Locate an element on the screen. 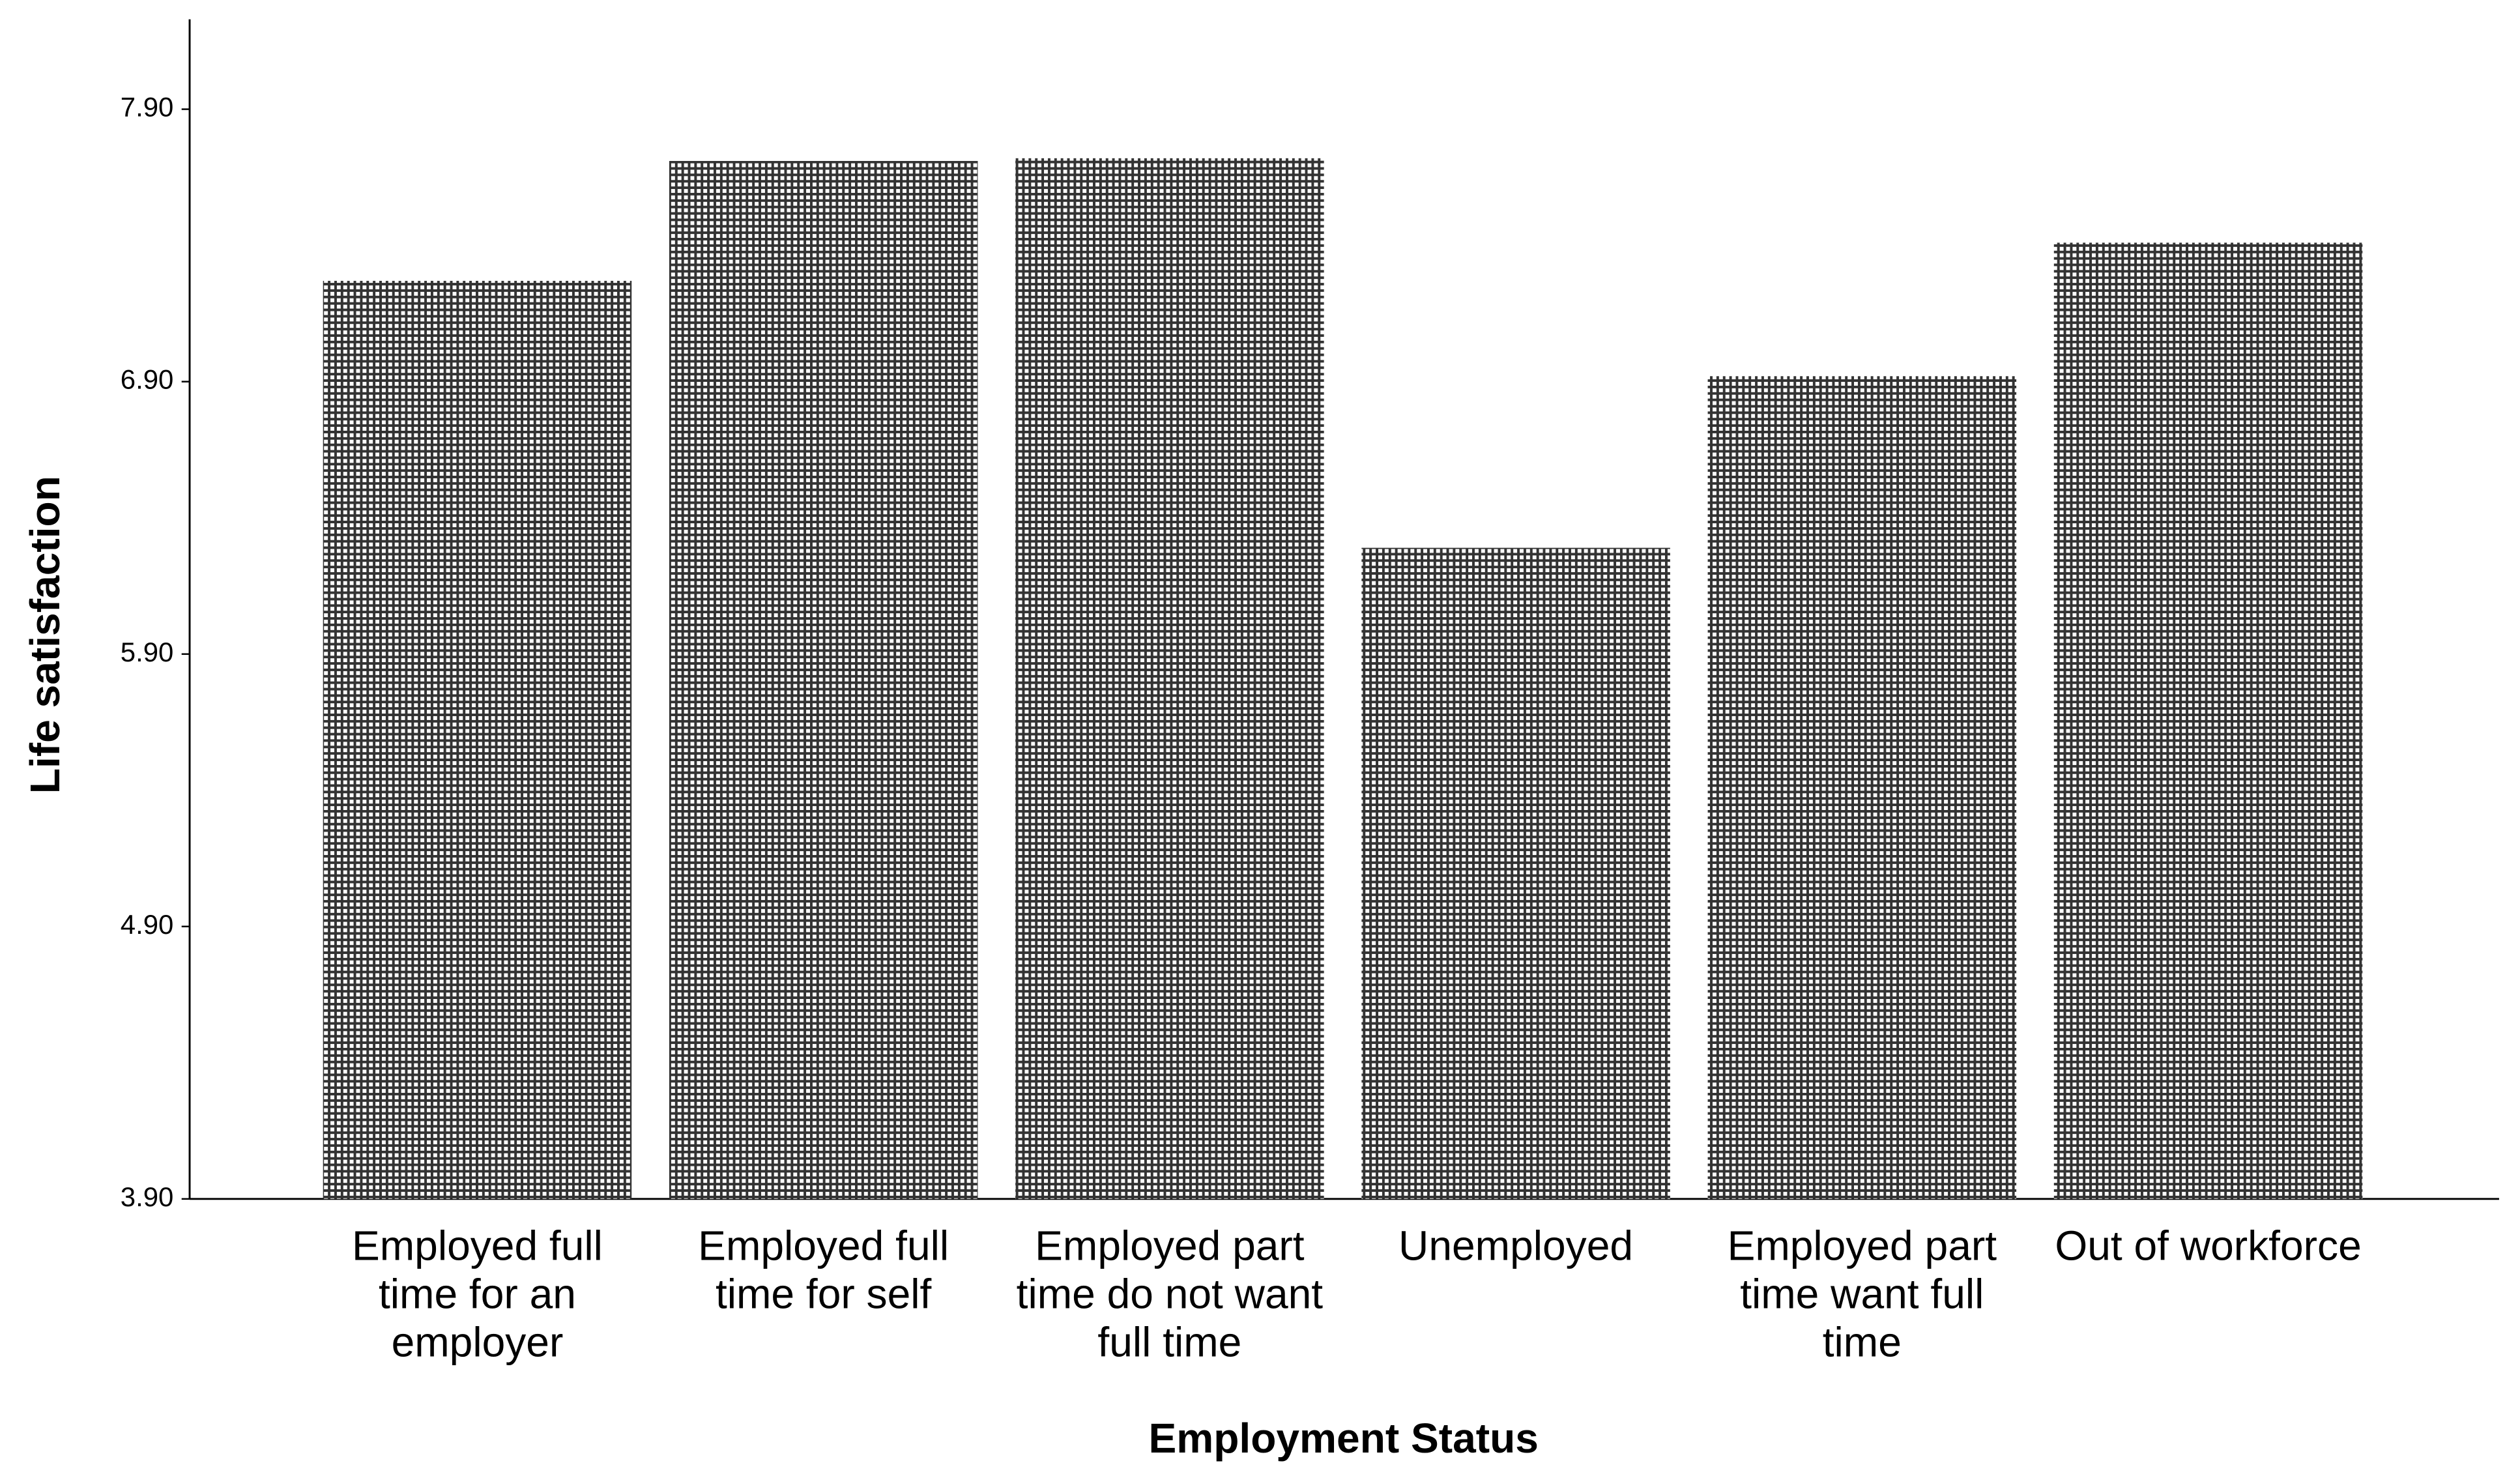  x-tick-label: Unemployed is located at coordinates (1516, 1245).